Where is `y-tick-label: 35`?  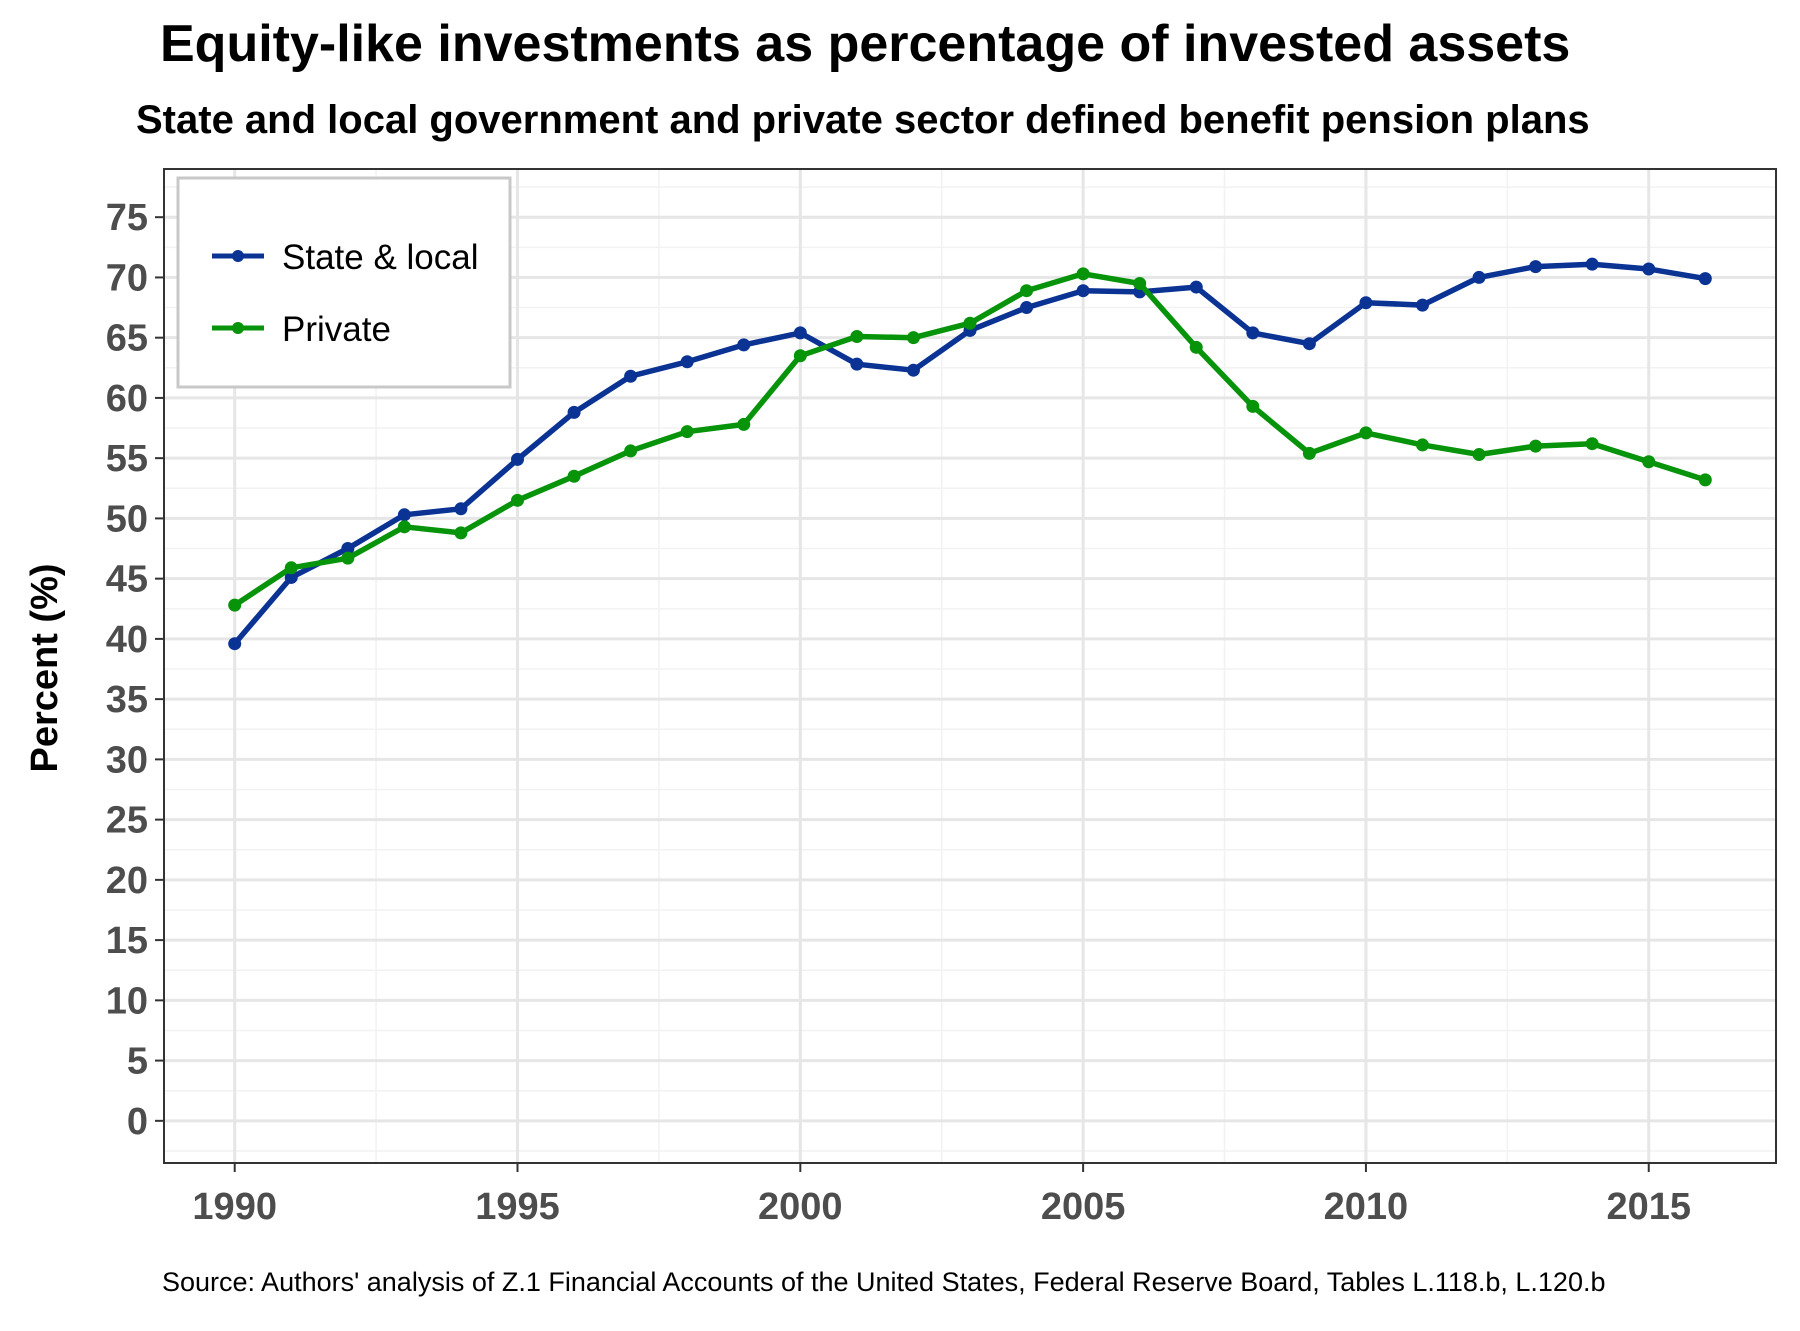
y-tick-label: 35 is located at coordinates (127, 700).